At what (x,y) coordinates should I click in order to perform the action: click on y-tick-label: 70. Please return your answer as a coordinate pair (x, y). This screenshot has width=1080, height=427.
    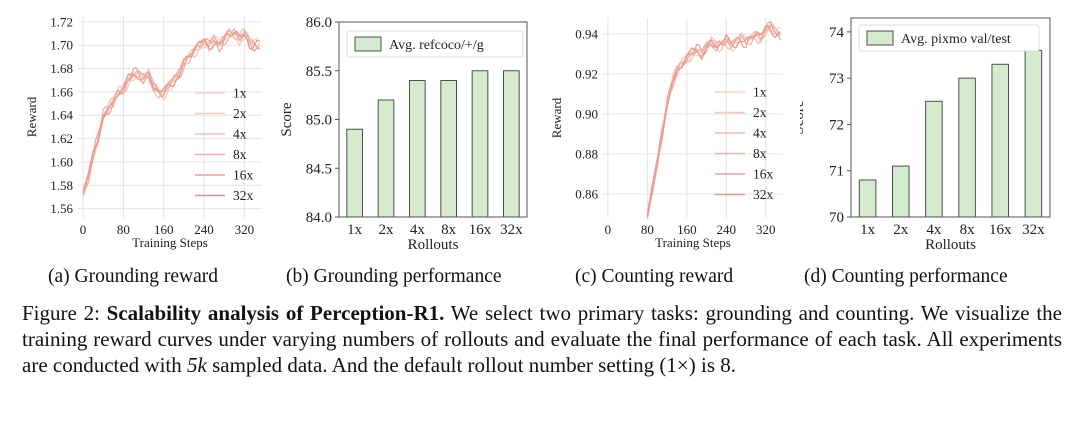
    Looking at the image, I should click on (836, 218).